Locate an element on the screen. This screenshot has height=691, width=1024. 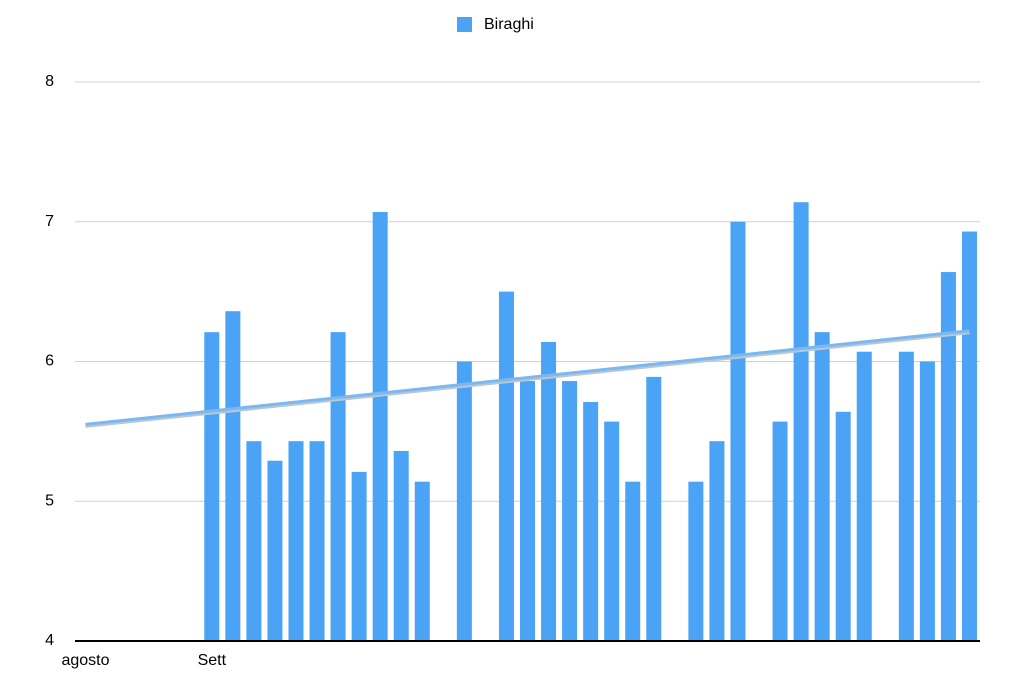
y-tick-label: 7 is located at coordinates (49, 221).